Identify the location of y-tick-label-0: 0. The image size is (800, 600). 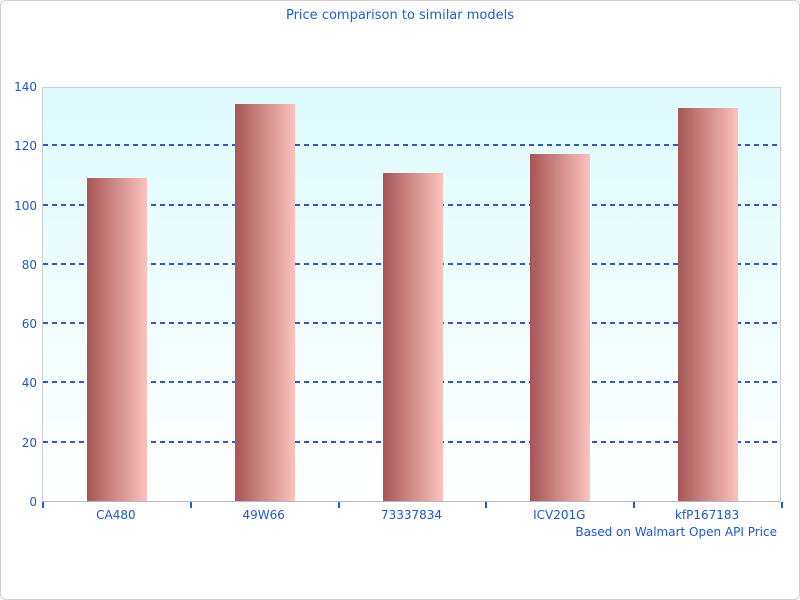
(33, 502).